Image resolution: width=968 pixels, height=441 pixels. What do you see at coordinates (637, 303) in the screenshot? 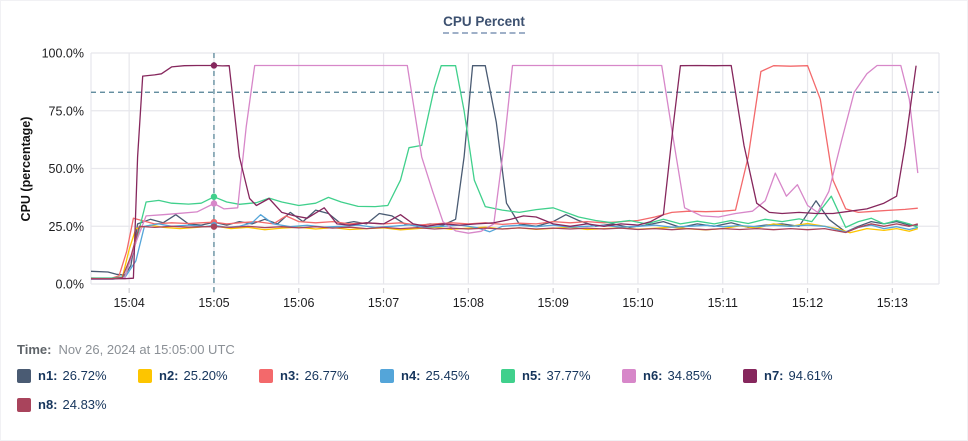
I see `x-tick-label-15:10: 15:10` at bounding box center [637, 303].